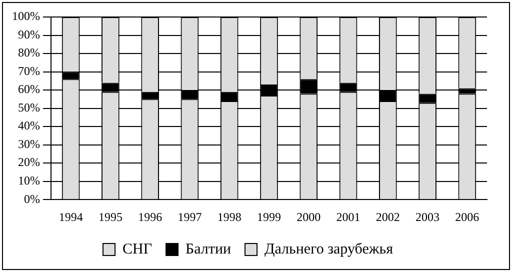  What do you see at coordinates (29, 34) in the screenshot?
I see `y-tick-label: 90%` at bounding box center [29, 34].